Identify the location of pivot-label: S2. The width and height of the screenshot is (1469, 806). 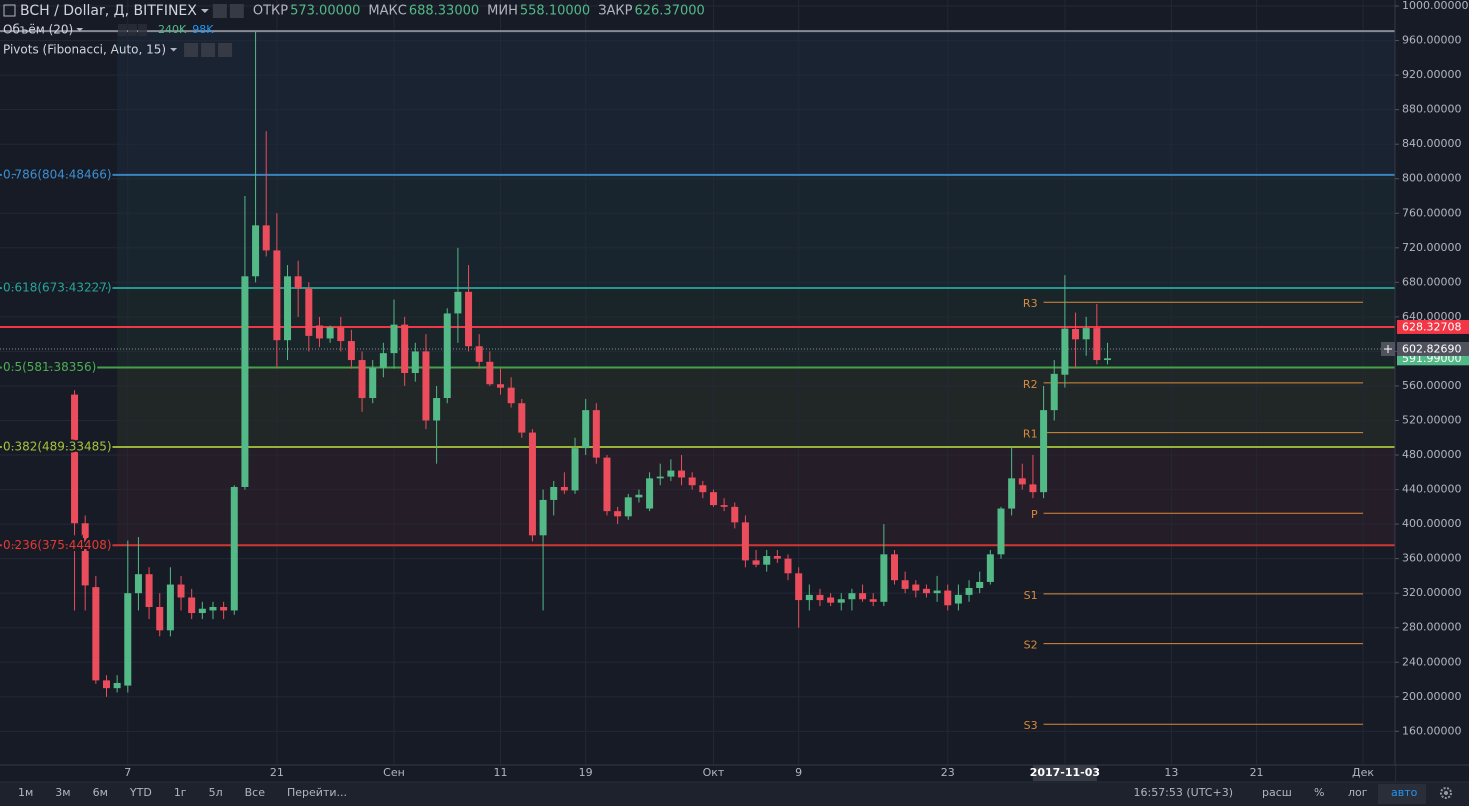
(1031, 645).